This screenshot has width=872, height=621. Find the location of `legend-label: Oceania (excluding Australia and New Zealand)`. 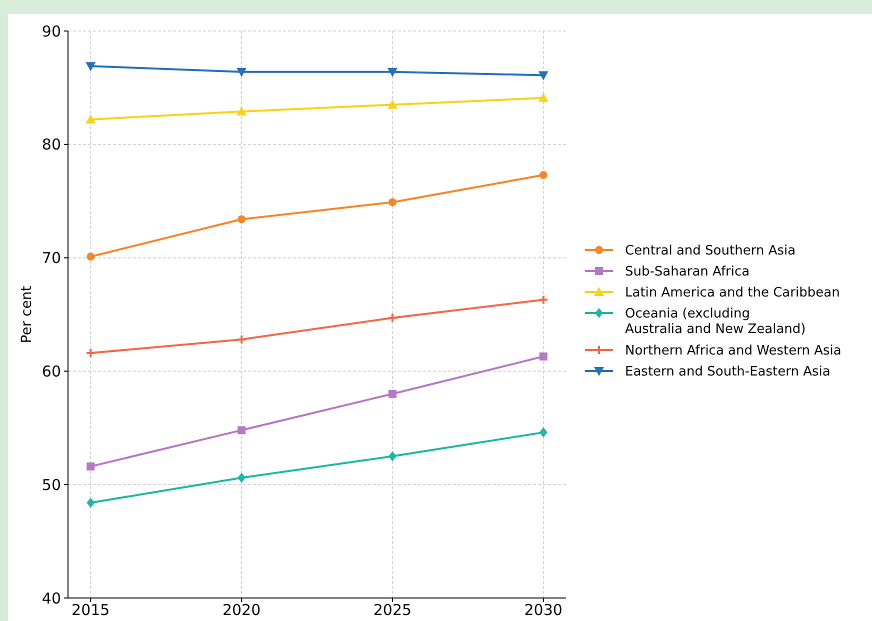

legend-label: Oceania (excluding Australia and New Zealand) is located at coordinates (715, 322).